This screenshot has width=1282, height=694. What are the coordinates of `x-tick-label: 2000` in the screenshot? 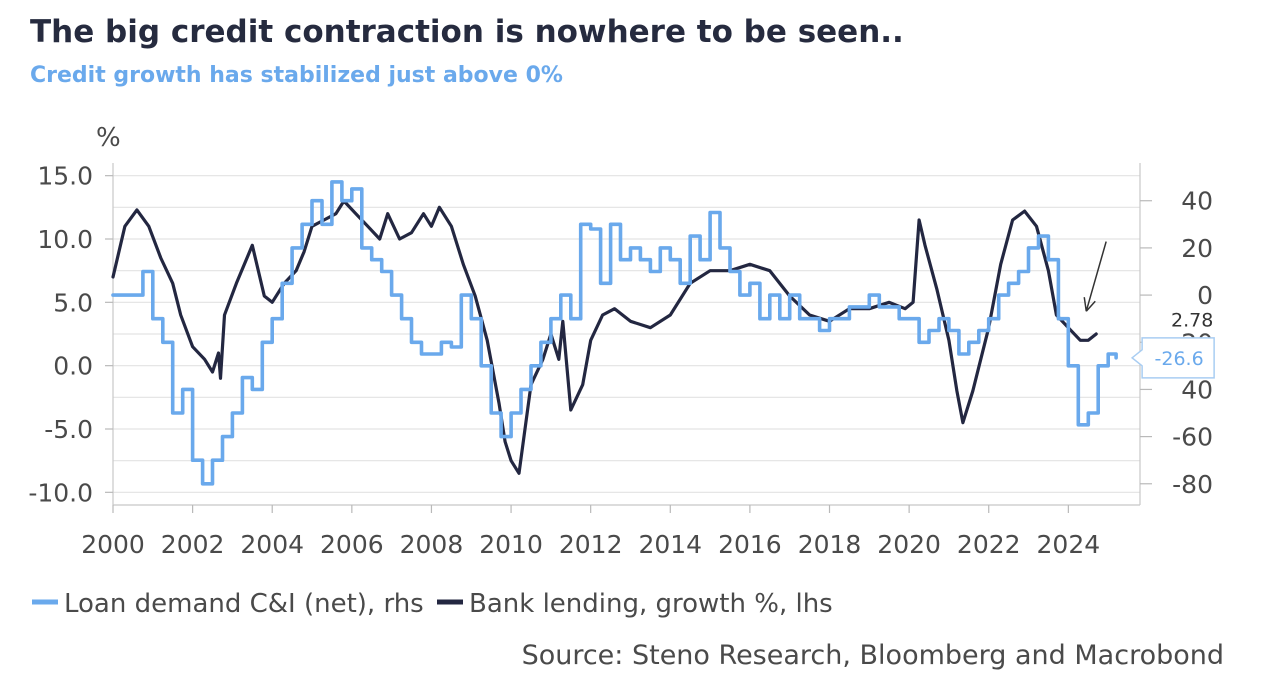 It's located at (113, 544).